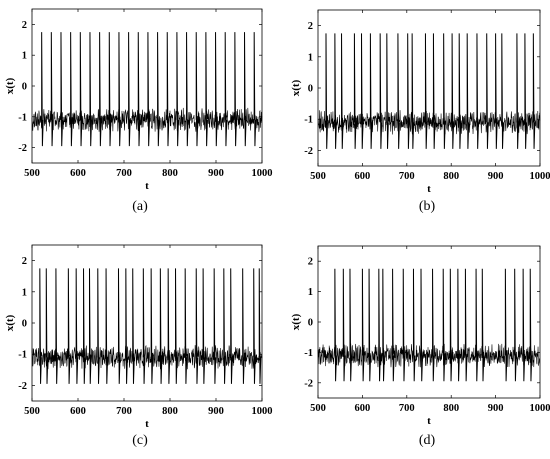  I want to click on y-tick-label: 1, so click(310, 292).